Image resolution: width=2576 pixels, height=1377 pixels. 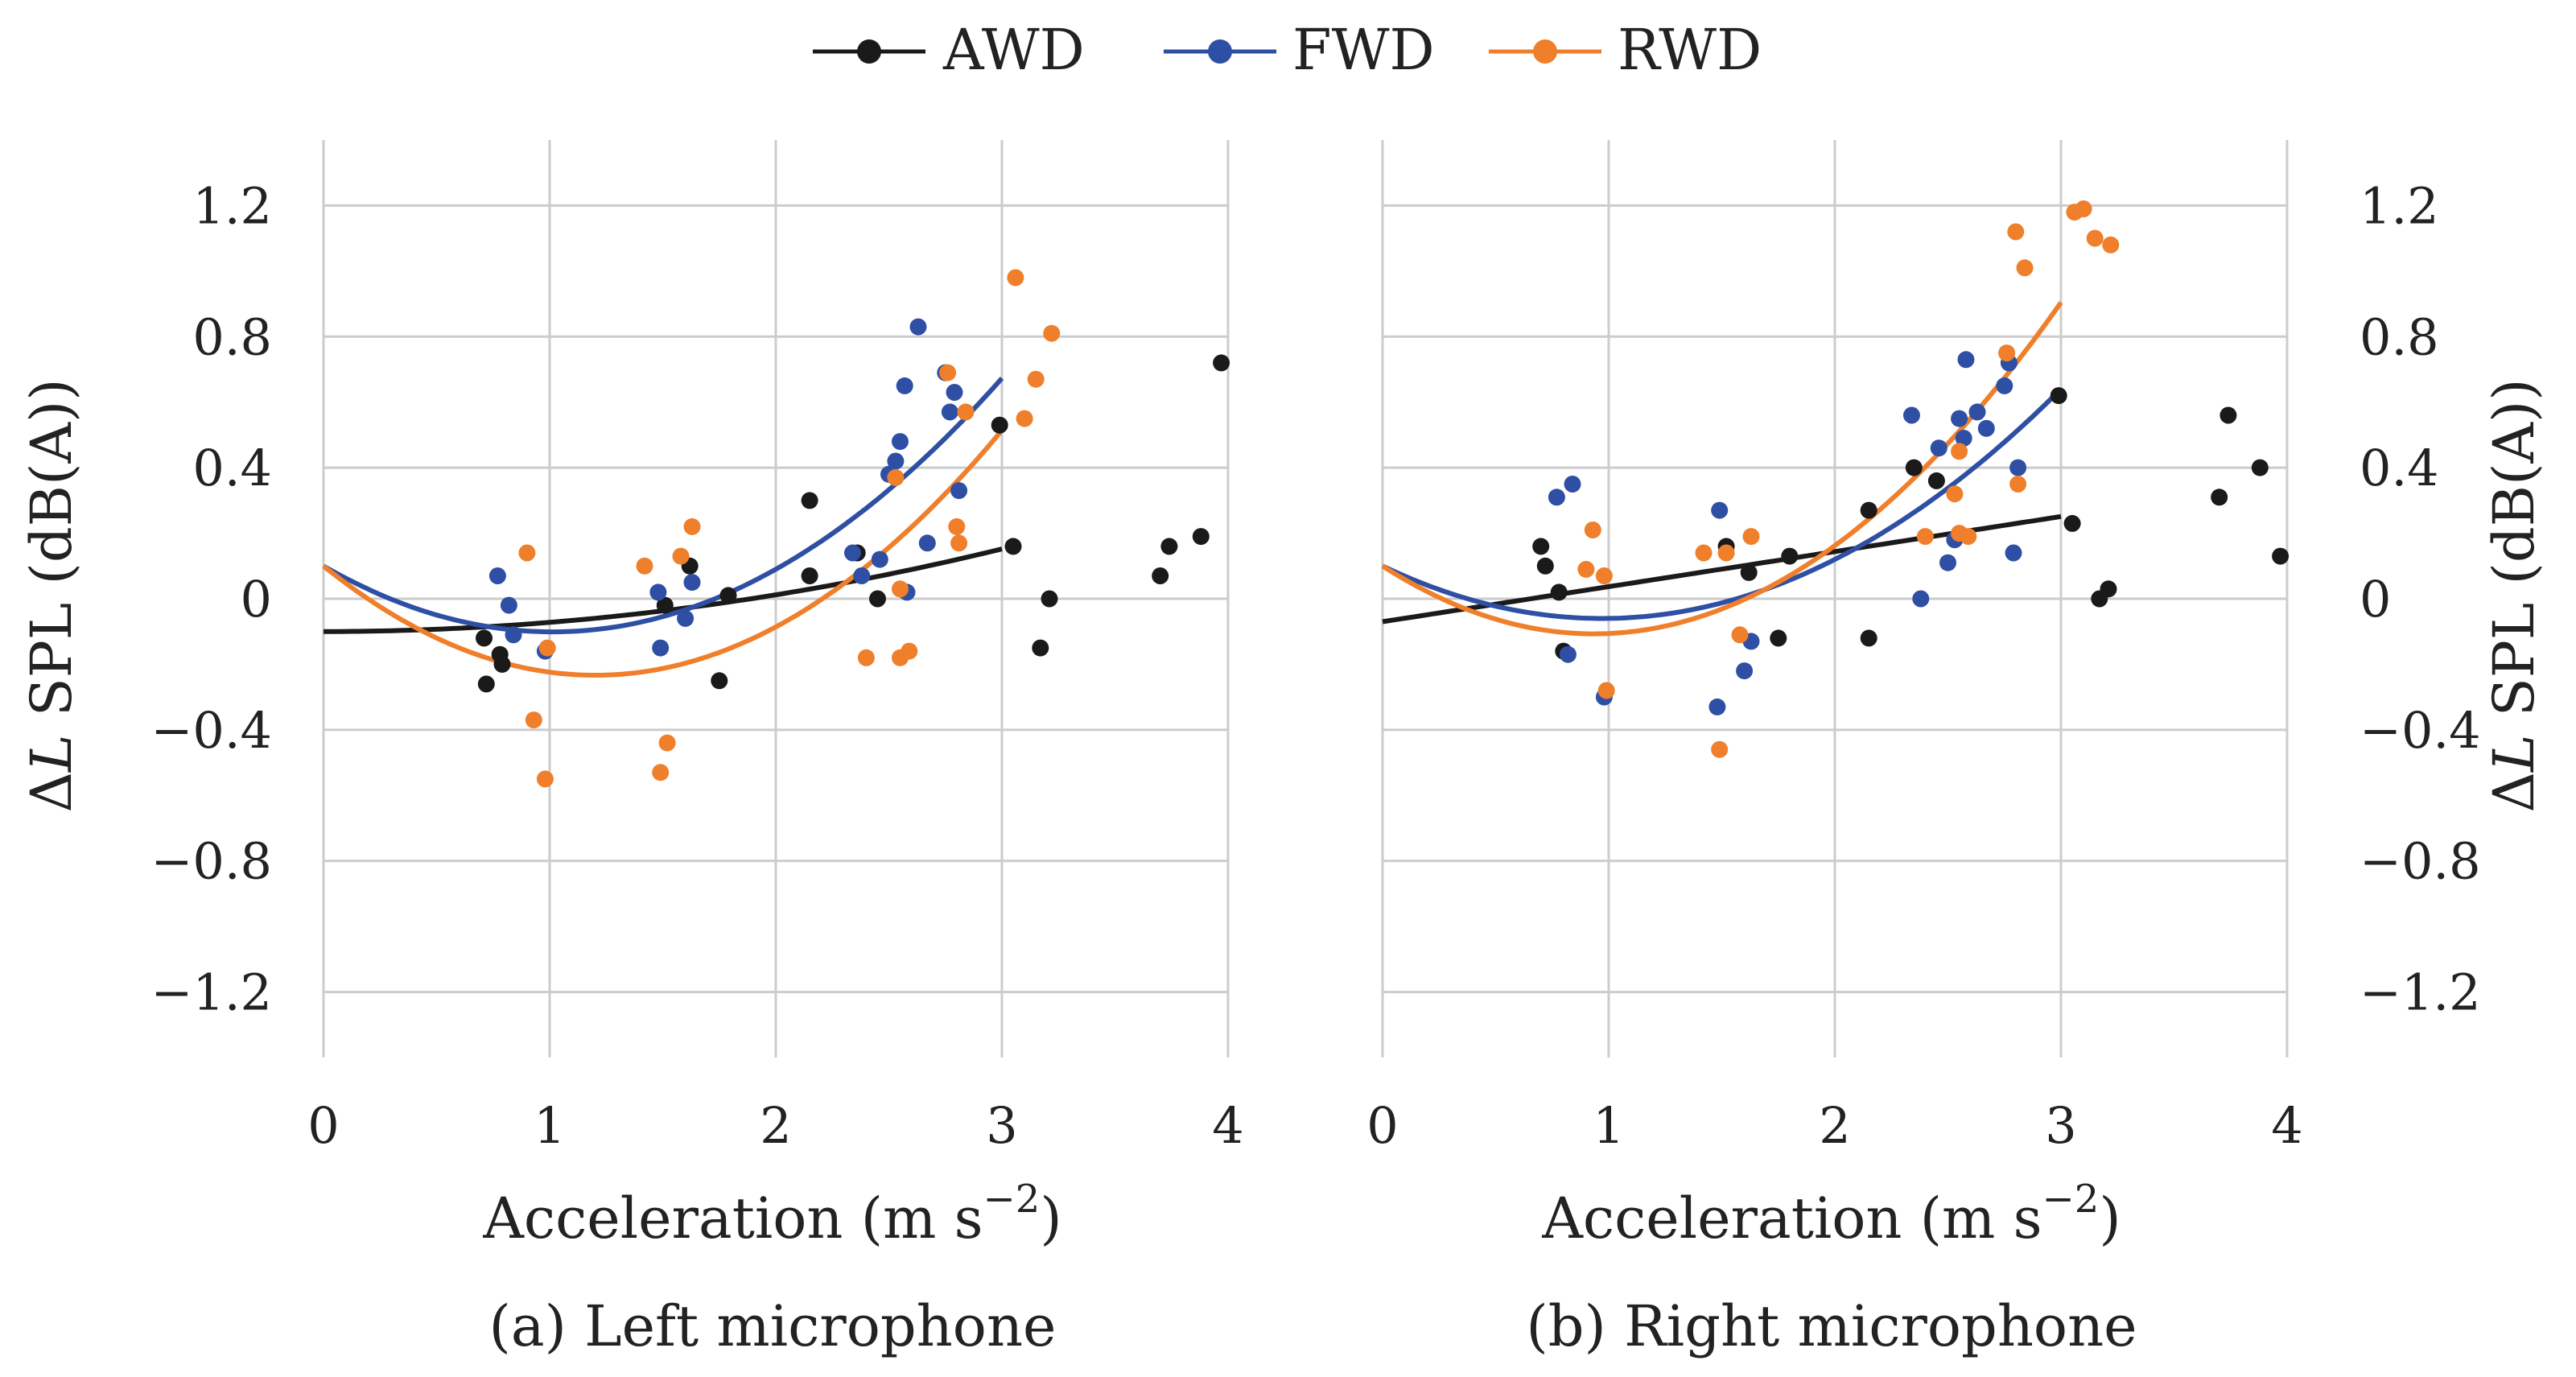 What do you see at coordinates (773, 1326) in the screenshot?
I see `caption-left: (a) Left microphone` at bounding box center [773, 1326].